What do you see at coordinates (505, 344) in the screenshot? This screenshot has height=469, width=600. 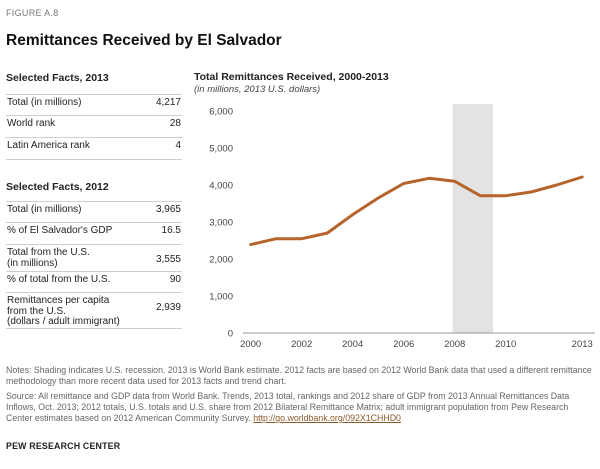 I see `x-tick-label: 2010` at bounding box center [505, 344].